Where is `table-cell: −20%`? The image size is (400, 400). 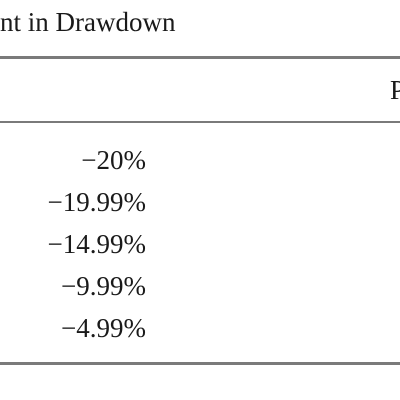 table-cell: −20% is located at coordinates (113, 160).